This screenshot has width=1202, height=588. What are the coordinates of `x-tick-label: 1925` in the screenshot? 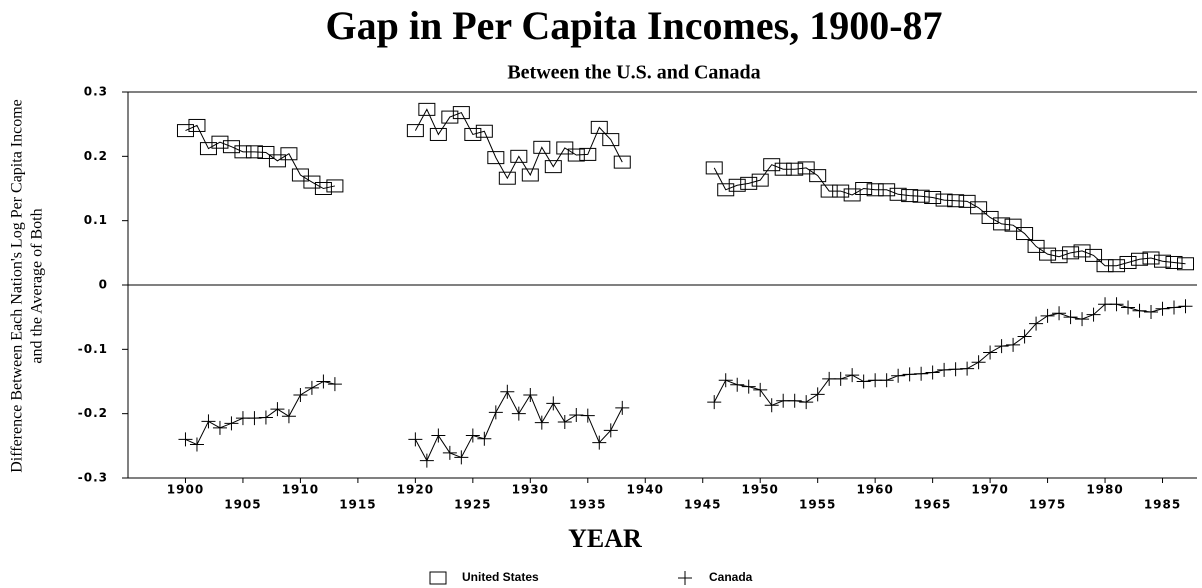 It's located at (472, 505).